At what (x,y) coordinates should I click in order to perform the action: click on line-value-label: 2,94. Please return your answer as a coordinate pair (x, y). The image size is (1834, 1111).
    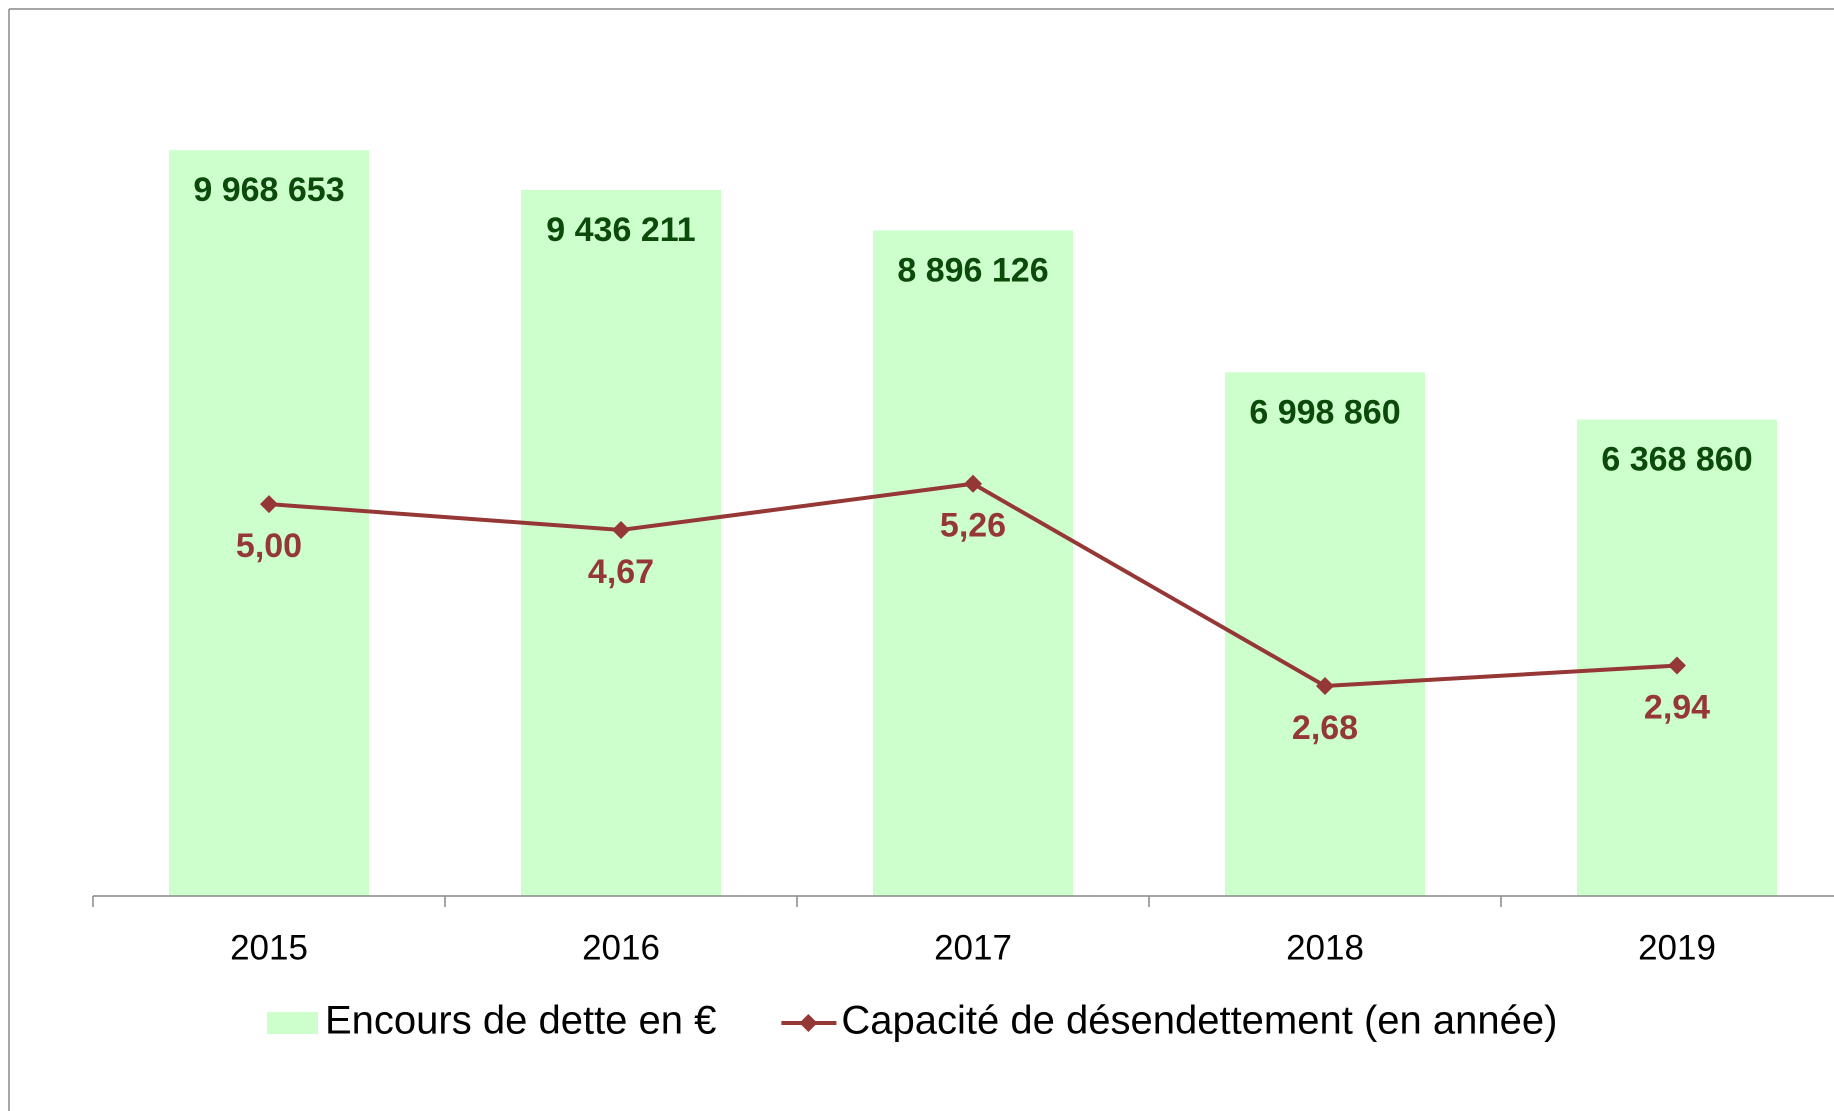
    Looking at the image, I should click on (1677, 708).